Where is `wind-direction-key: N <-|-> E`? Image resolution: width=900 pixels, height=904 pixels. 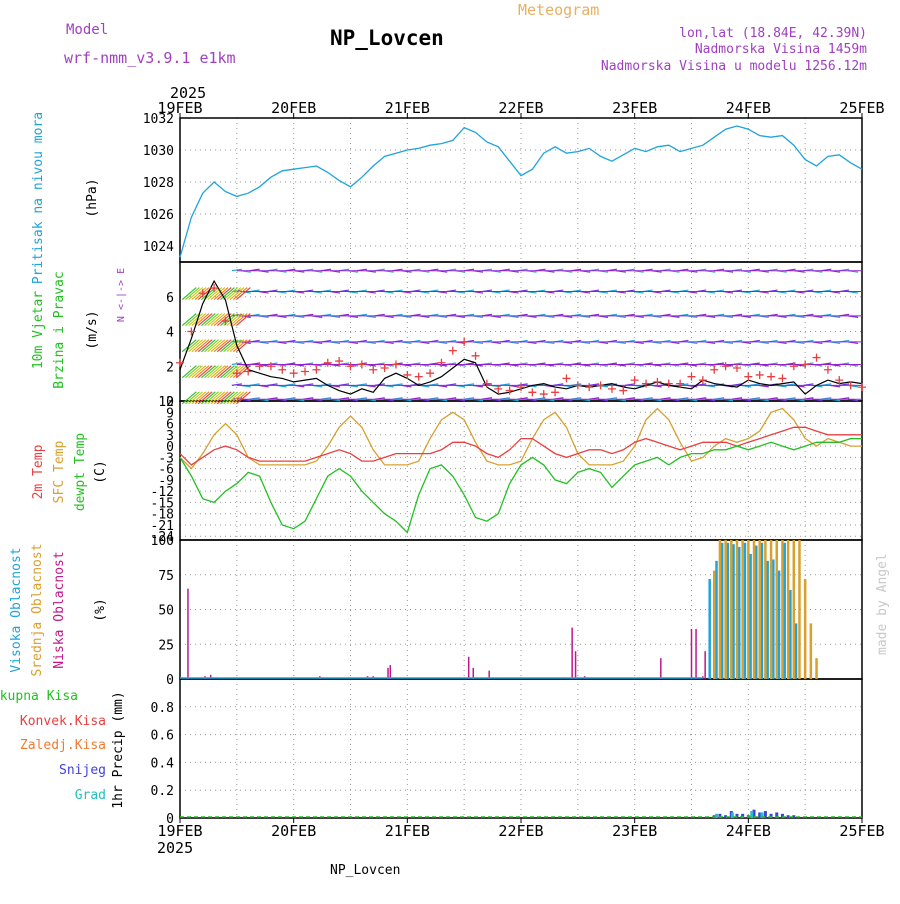 wind-direction-key: N <-|-> E is located at coordinates (121, 295).